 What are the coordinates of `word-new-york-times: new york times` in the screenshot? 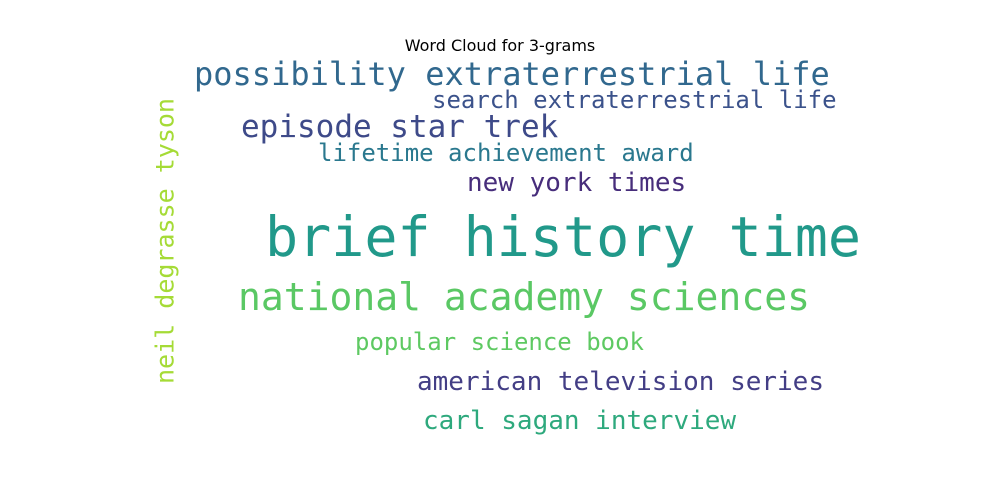 It's located at (577, 183).